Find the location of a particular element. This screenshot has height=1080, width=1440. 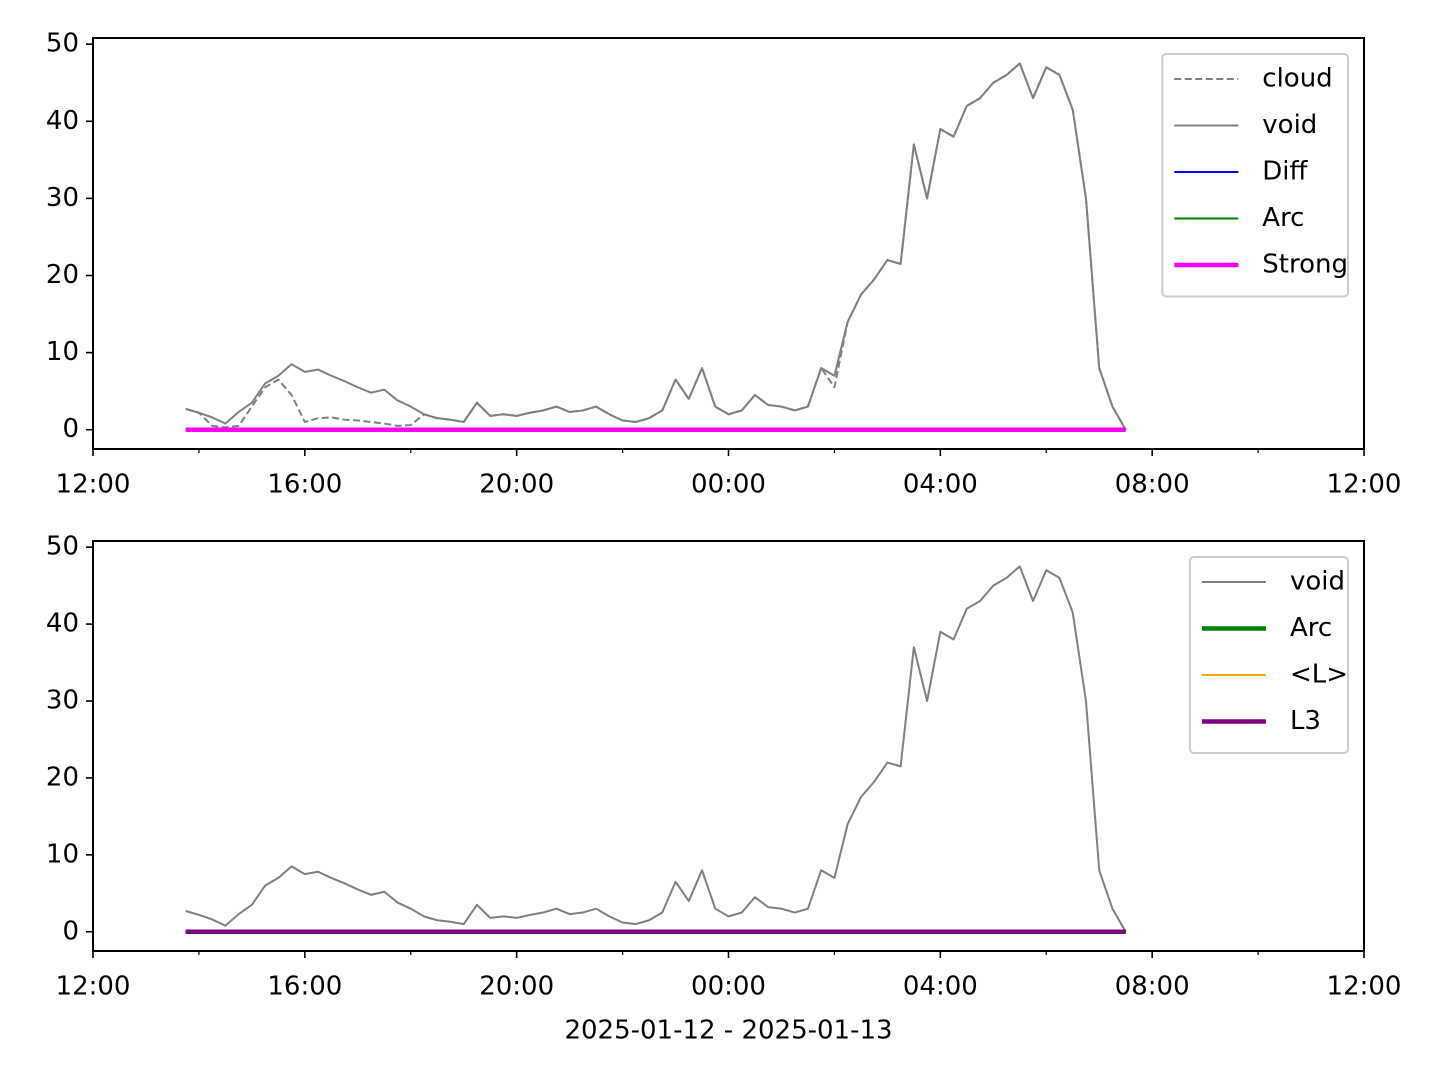

legend-label: <L> is located at coordinates (1319, 675).